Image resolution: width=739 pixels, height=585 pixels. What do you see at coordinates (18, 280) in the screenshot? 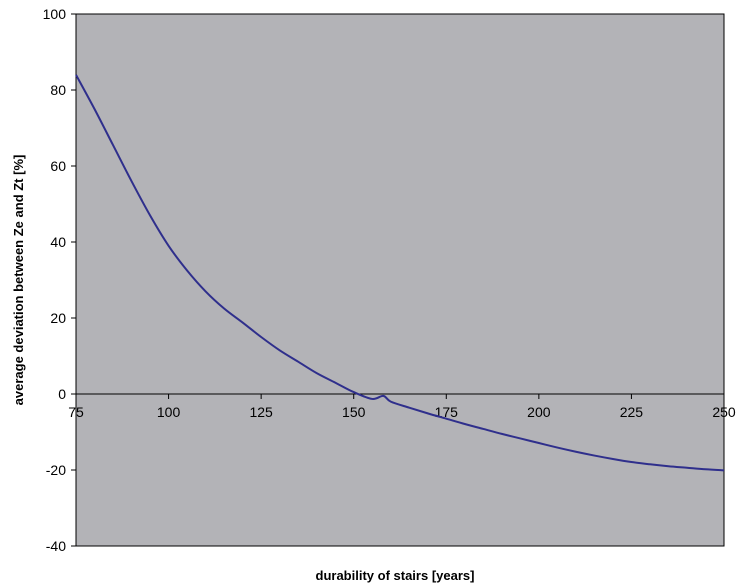
I see `y-axis-title: average deviation between Ze and Zt [%]` at bounding box center [18, 280].